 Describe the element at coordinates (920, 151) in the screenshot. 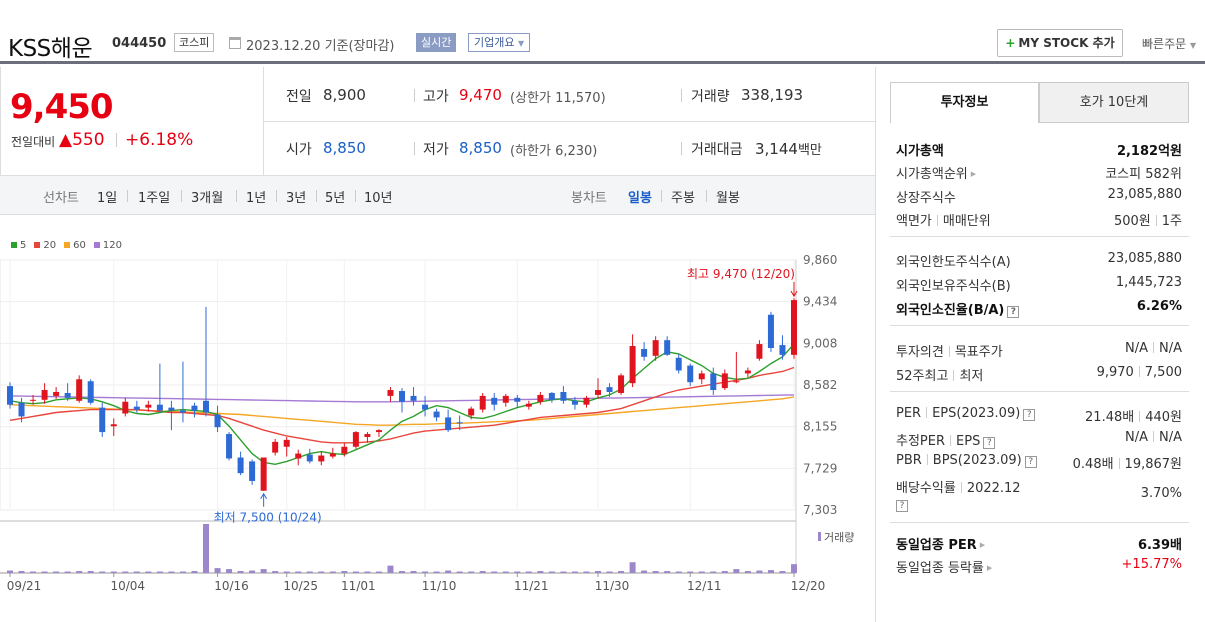

I see `market-cap-label: 시가총액` at that location.